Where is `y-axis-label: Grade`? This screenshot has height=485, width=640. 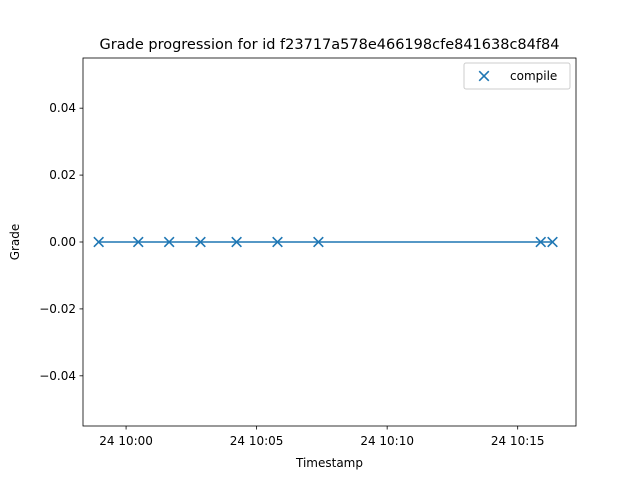 y-axis-label: Grade is located at coordinates (15, 242).